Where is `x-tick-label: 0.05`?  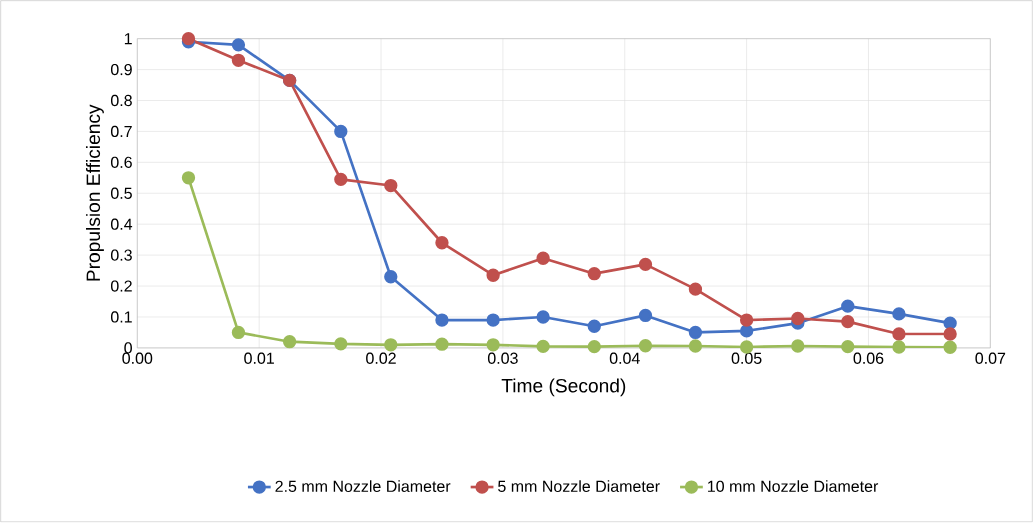
x-tick-label: 0.05 is located at coordinates (746, 358).